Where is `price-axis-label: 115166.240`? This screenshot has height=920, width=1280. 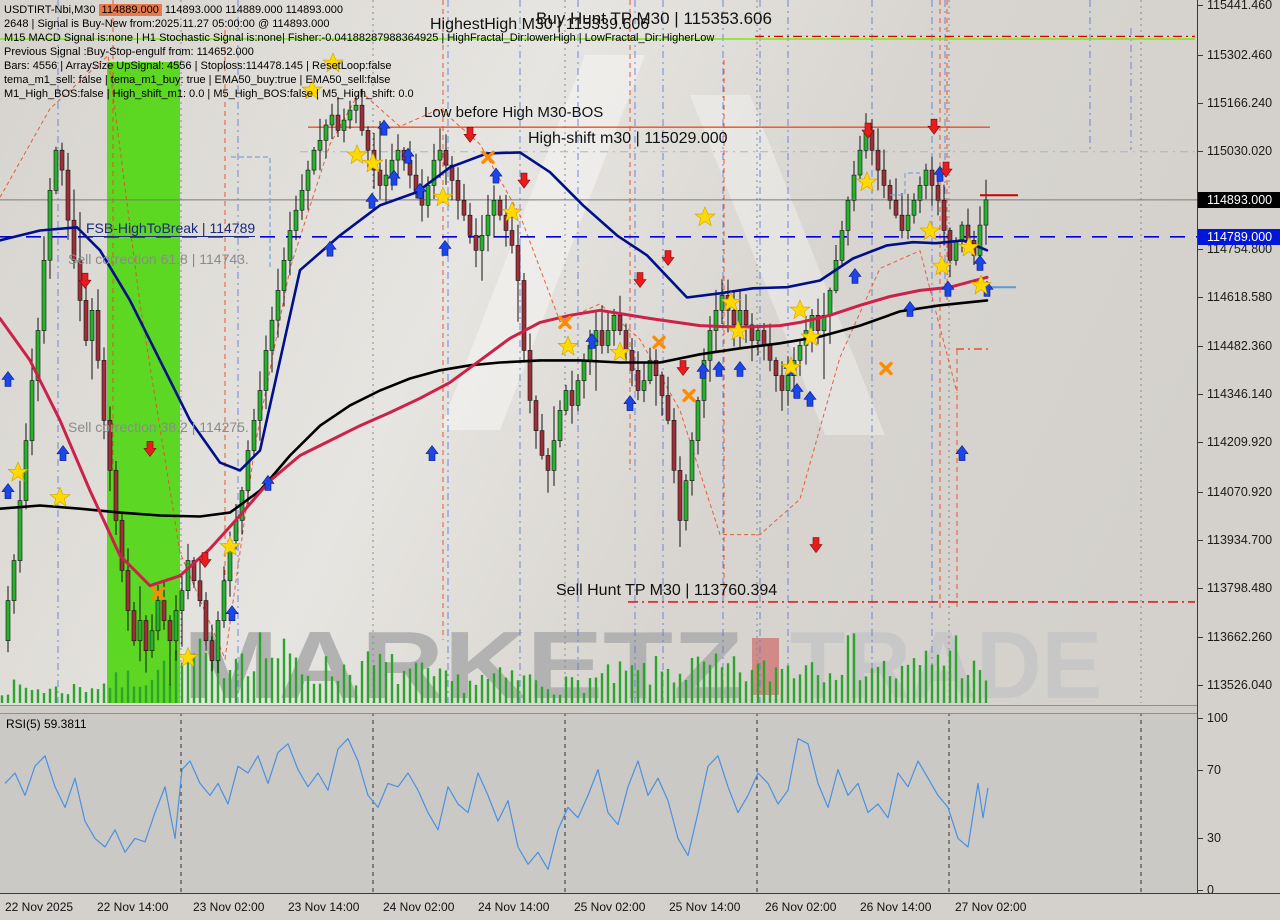
price-axis-label: 115166.240 is located at coordinates (1235, 102).